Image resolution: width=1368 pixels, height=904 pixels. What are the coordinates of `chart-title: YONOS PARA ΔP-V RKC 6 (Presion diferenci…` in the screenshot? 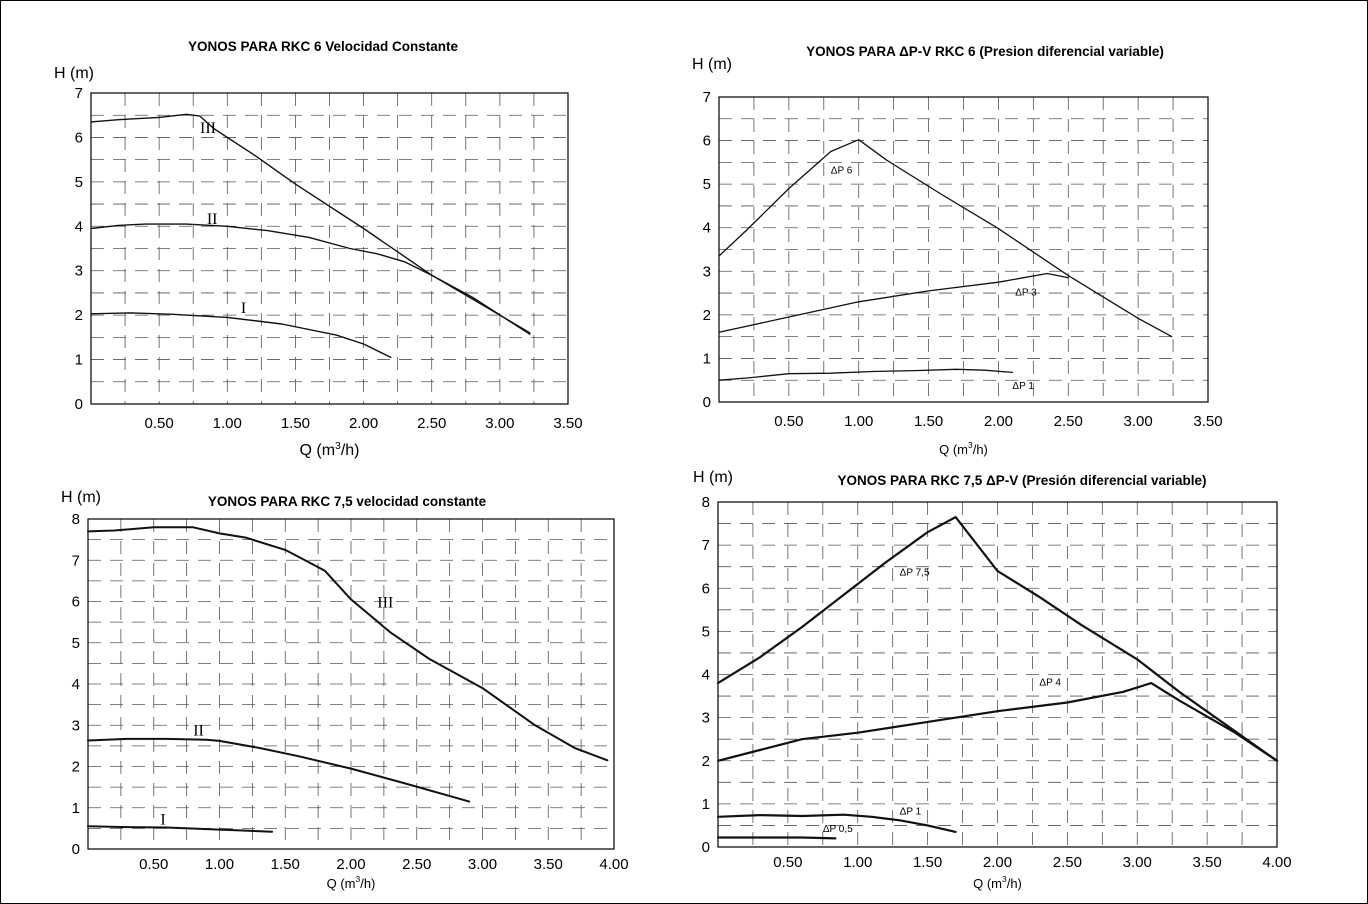 It's located at (985, 51).